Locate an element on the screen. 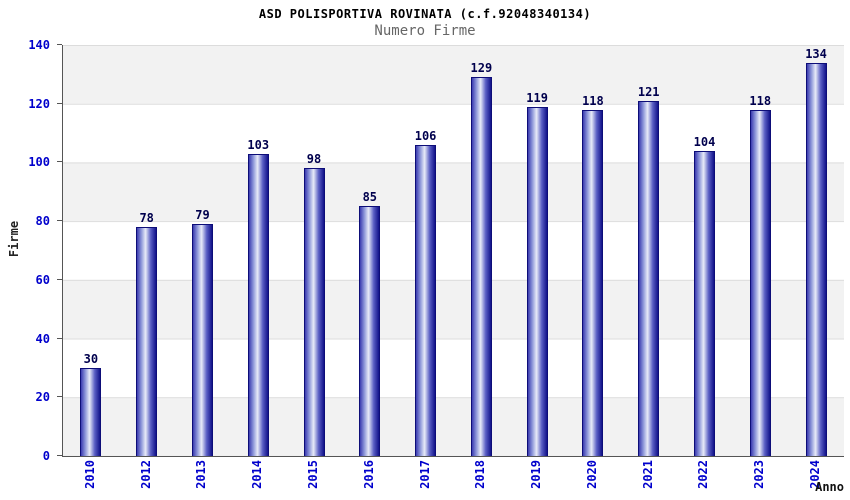 This screenshot has height=500, width=850. bar-slot: 98 is located at coordinates (314, 250).